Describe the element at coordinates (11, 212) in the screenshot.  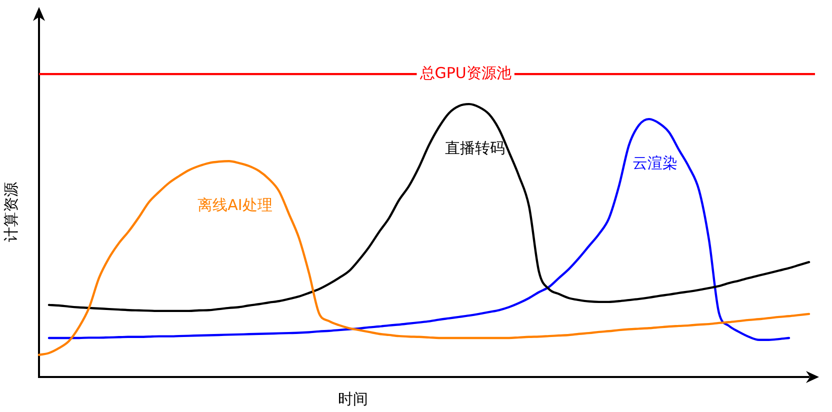
I see `y-axis-title: 计算资源` at that location.